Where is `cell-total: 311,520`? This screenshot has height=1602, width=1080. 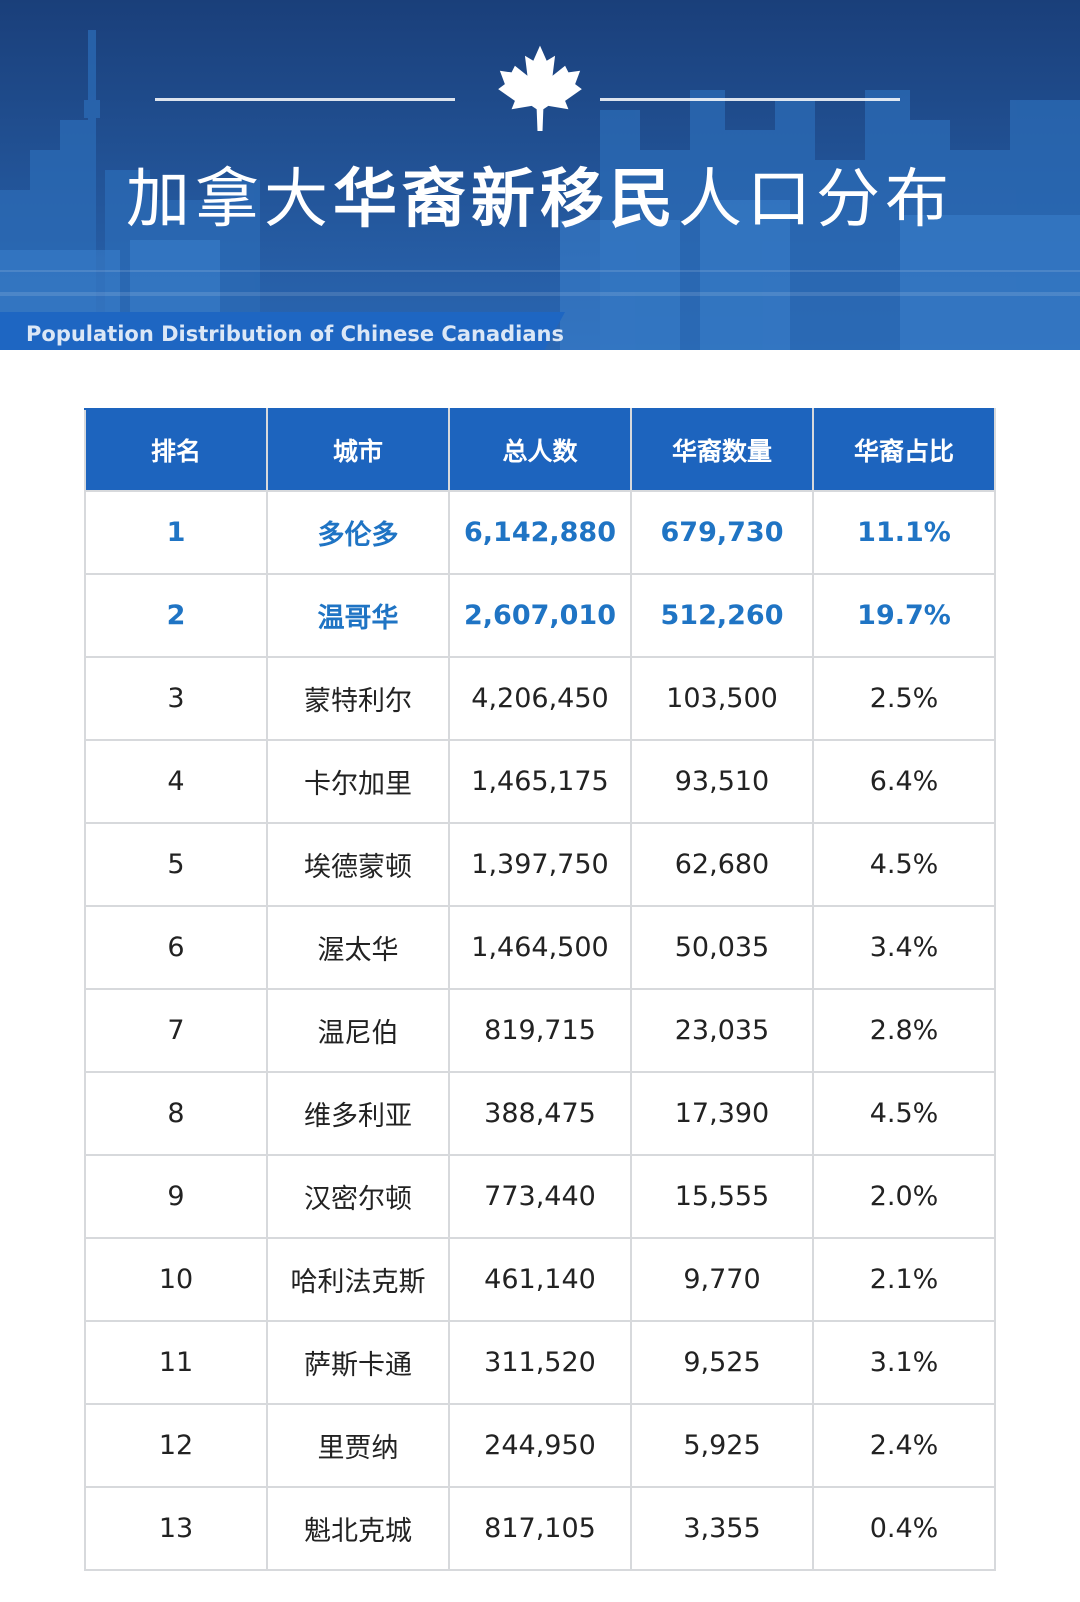 cell-total: 311,520 is located at coordinates (540, 1362).